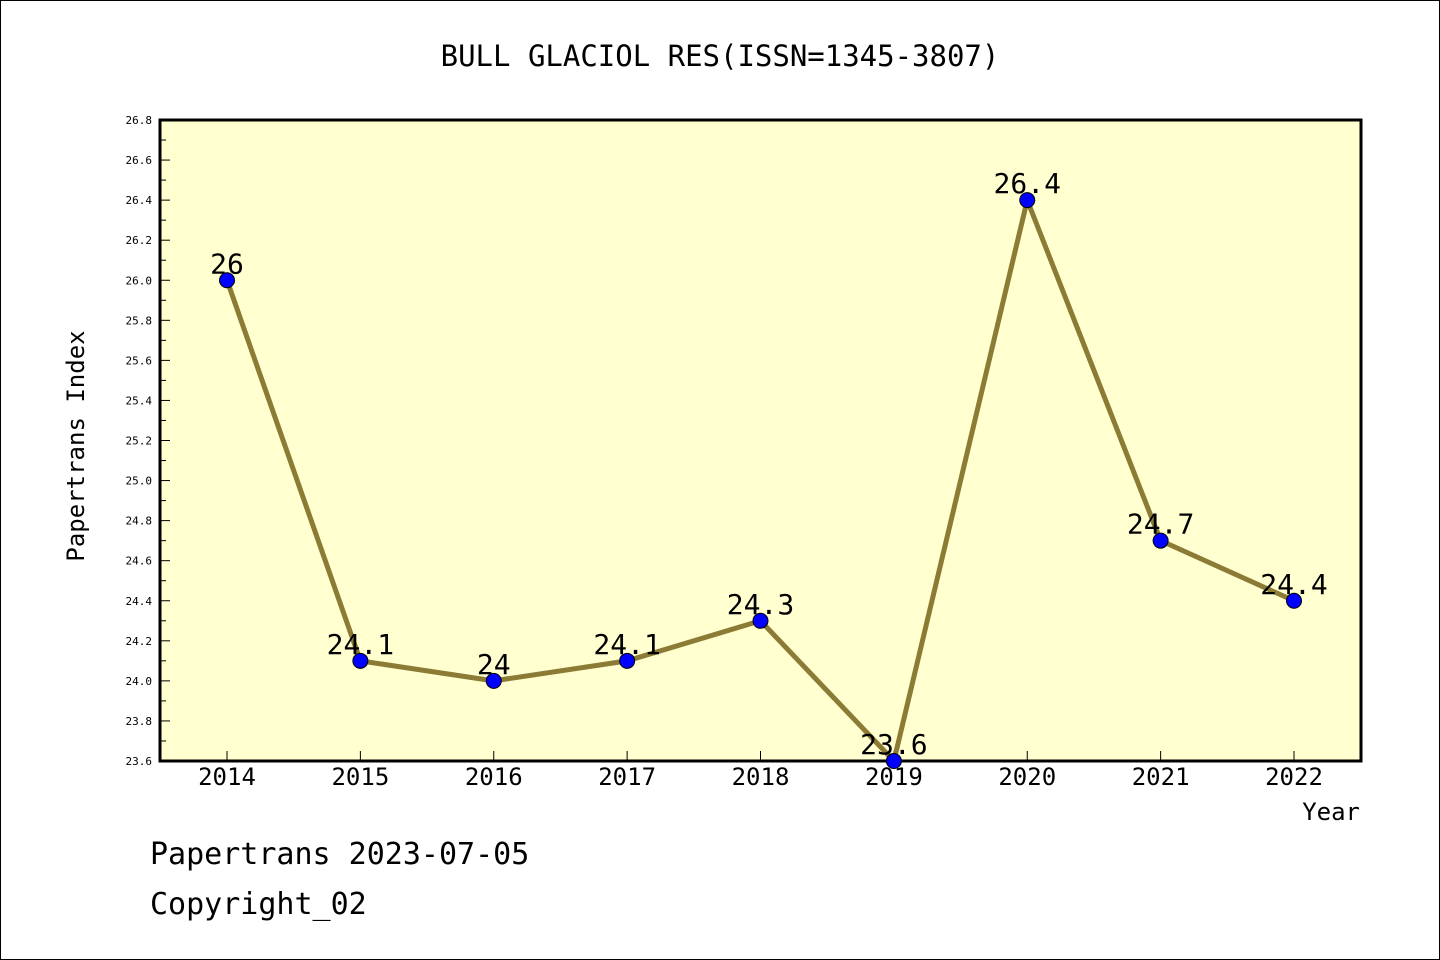 Image resolution: width=1440 pixels, height=960 pixels. I want to click on data-label: 24.7, so click(1160, 524).